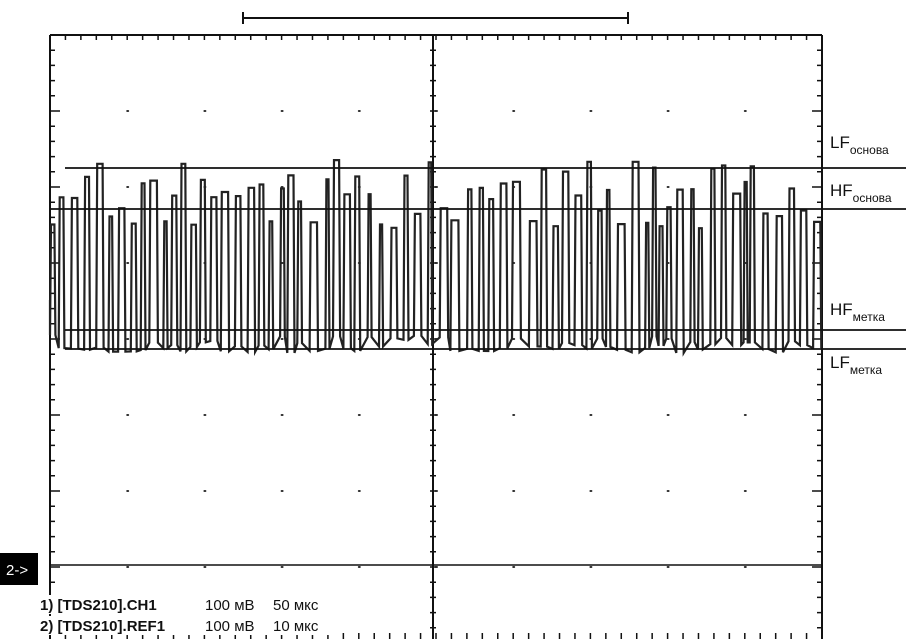 This screenshot has height=639, width=906. What do you see at coordinates (435, 18) in the screenshot?
I see `time-bracket` at bounding box center [435, 18].